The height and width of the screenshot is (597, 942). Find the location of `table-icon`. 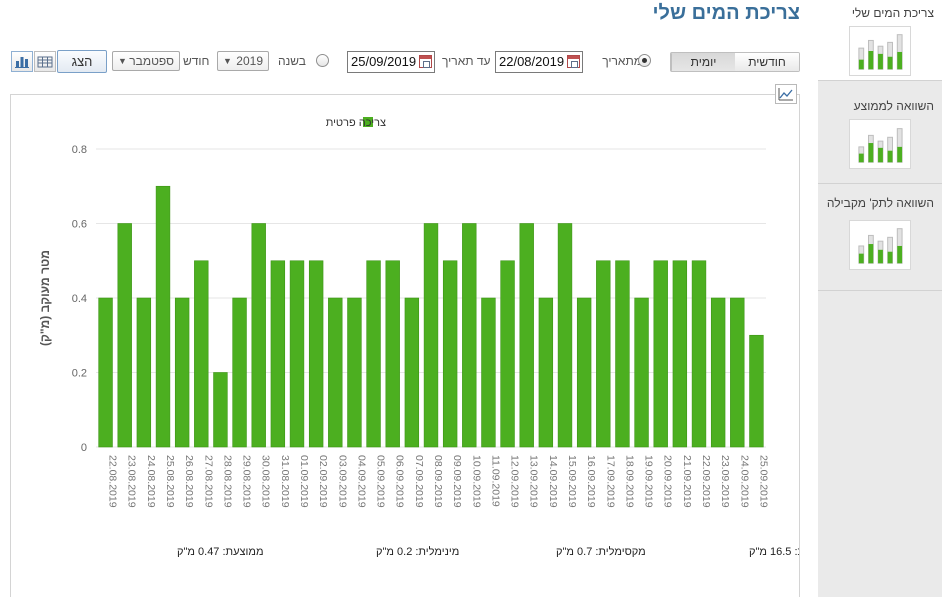

table-icon is located at coordinates (45, 62).